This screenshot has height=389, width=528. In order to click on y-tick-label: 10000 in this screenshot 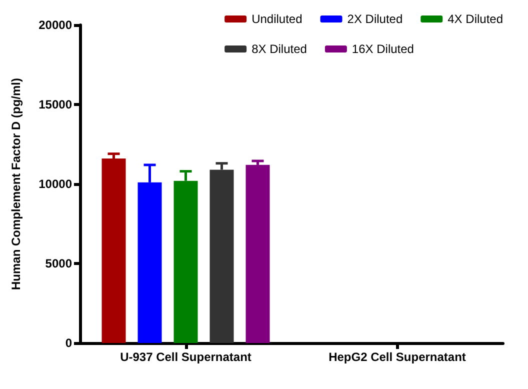, I will do `click(55, 184)`.